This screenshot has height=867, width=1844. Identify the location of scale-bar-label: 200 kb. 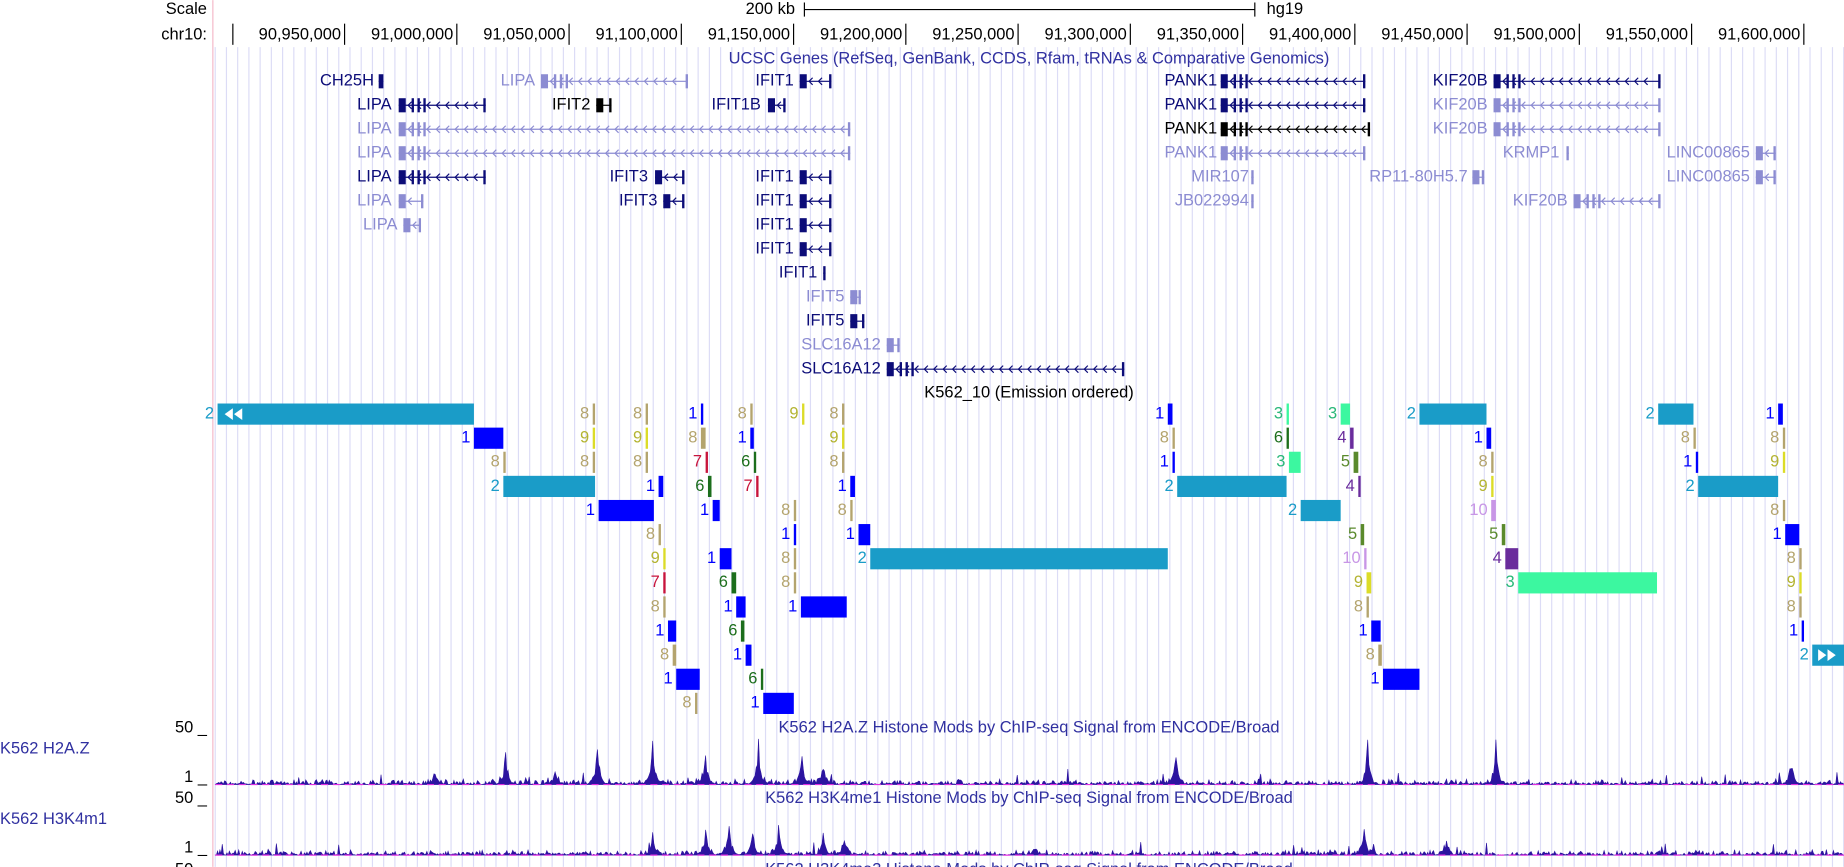
(770, 9).